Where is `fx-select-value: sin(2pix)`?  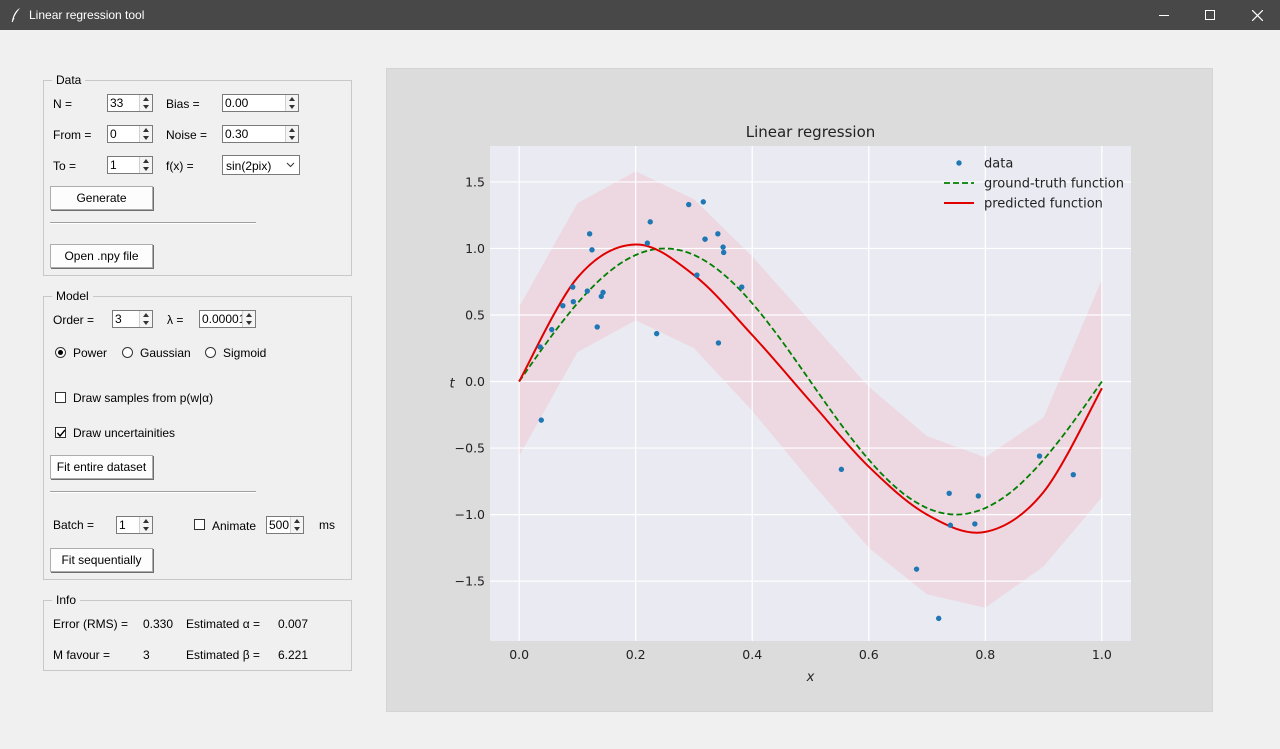 fx-select-value: sin(2pix) is located at coordinates (249, 166).